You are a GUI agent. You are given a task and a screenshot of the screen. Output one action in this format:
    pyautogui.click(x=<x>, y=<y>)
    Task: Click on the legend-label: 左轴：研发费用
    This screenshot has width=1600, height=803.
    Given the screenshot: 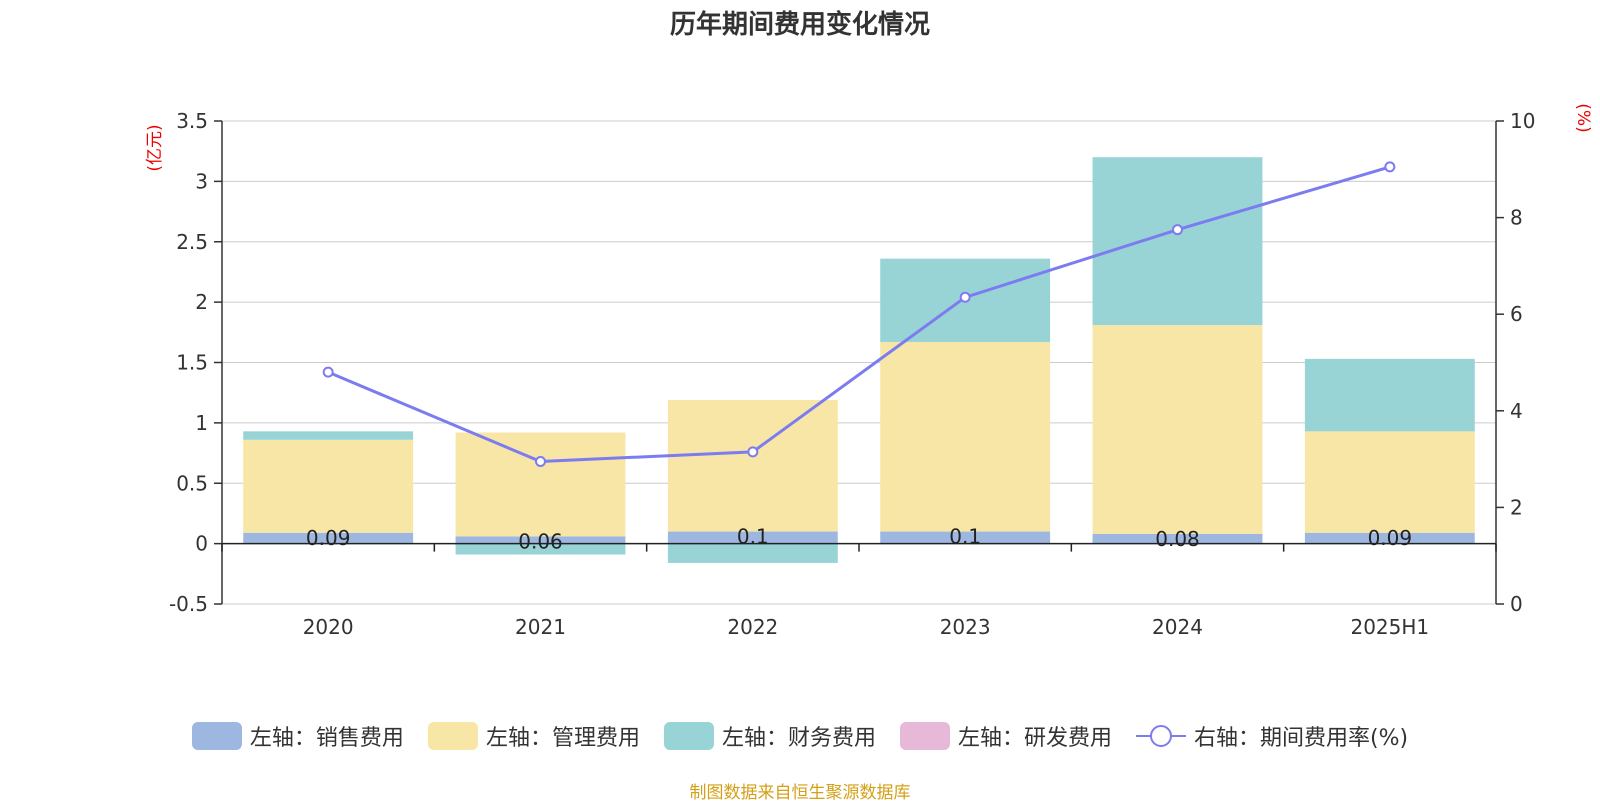 What is the action you would take?
    pyautogui.click(x=1034, y=738)
    